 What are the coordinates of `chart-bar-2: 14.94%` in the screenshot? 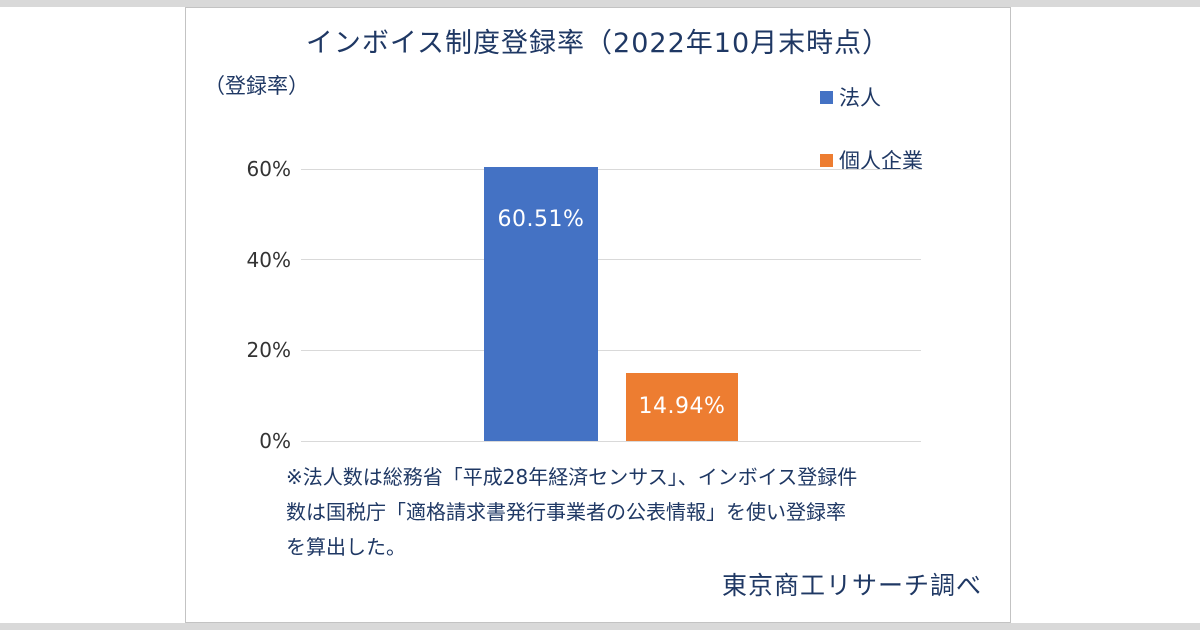 It's located at (682, 407).